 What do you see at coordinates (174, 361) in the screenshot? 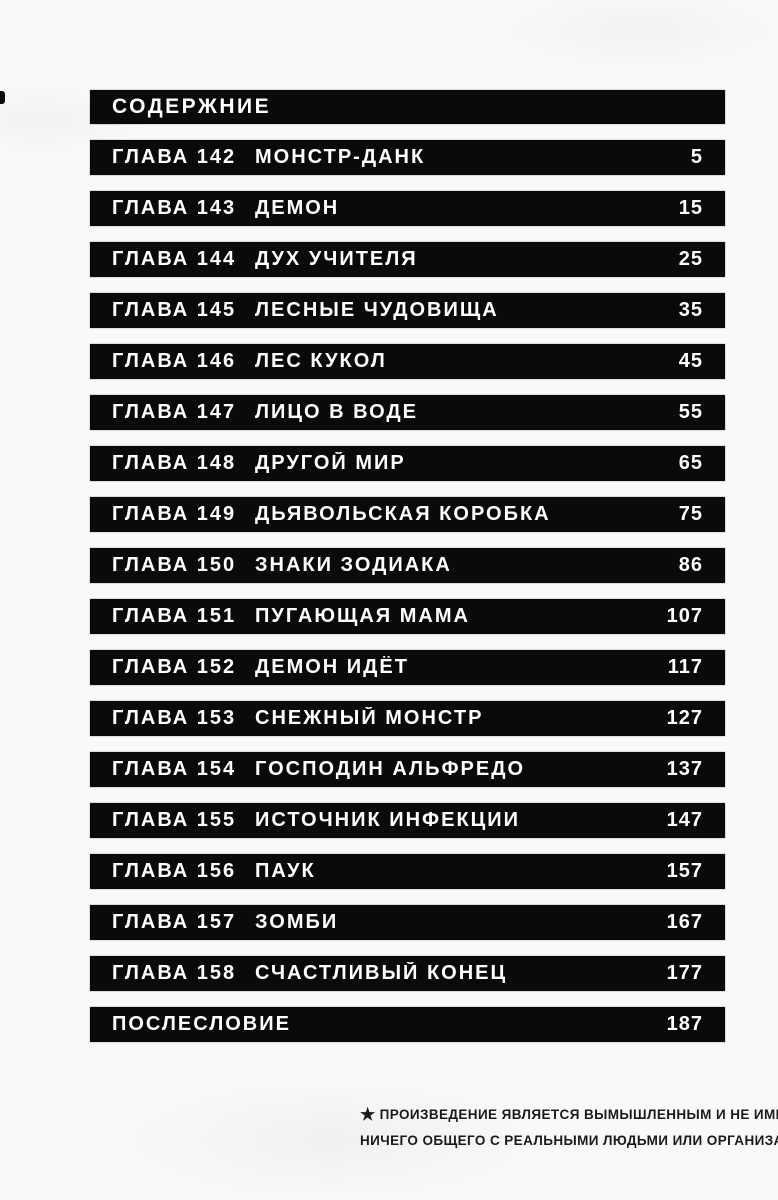
I see `toc-chapter-label: ГЛАВА 146` at bounding box center [174, 361].